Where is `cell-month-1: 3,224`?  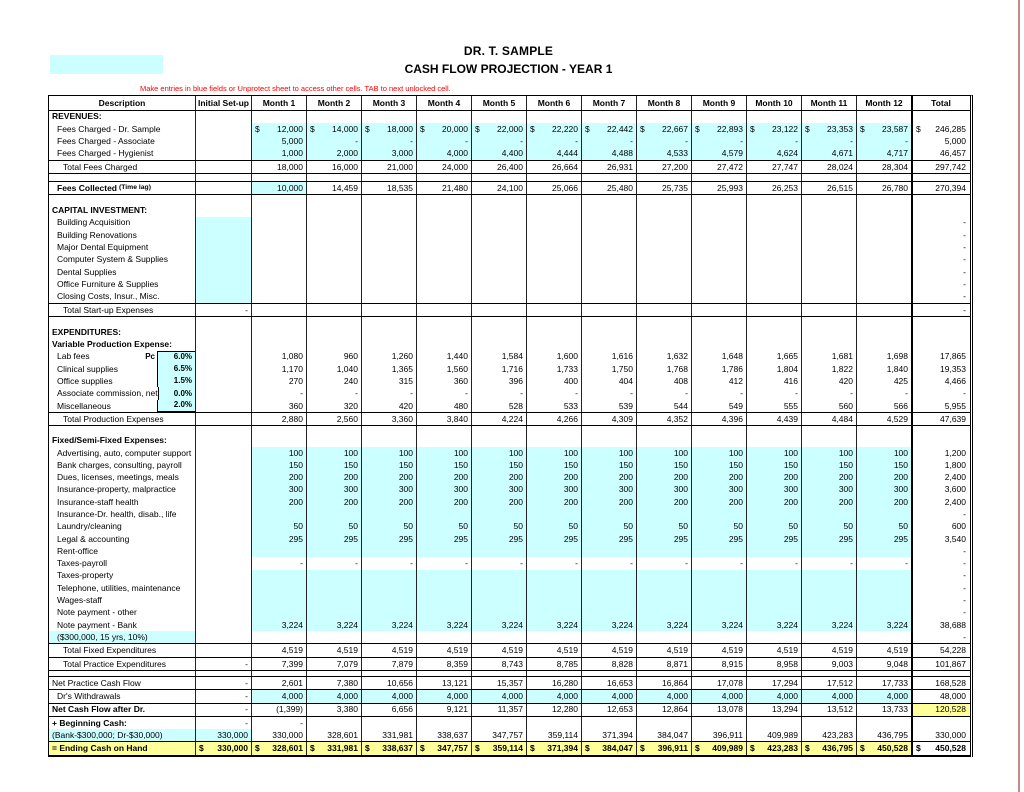
cell-month-1: 3,224 is located at coordinates (279, 625).